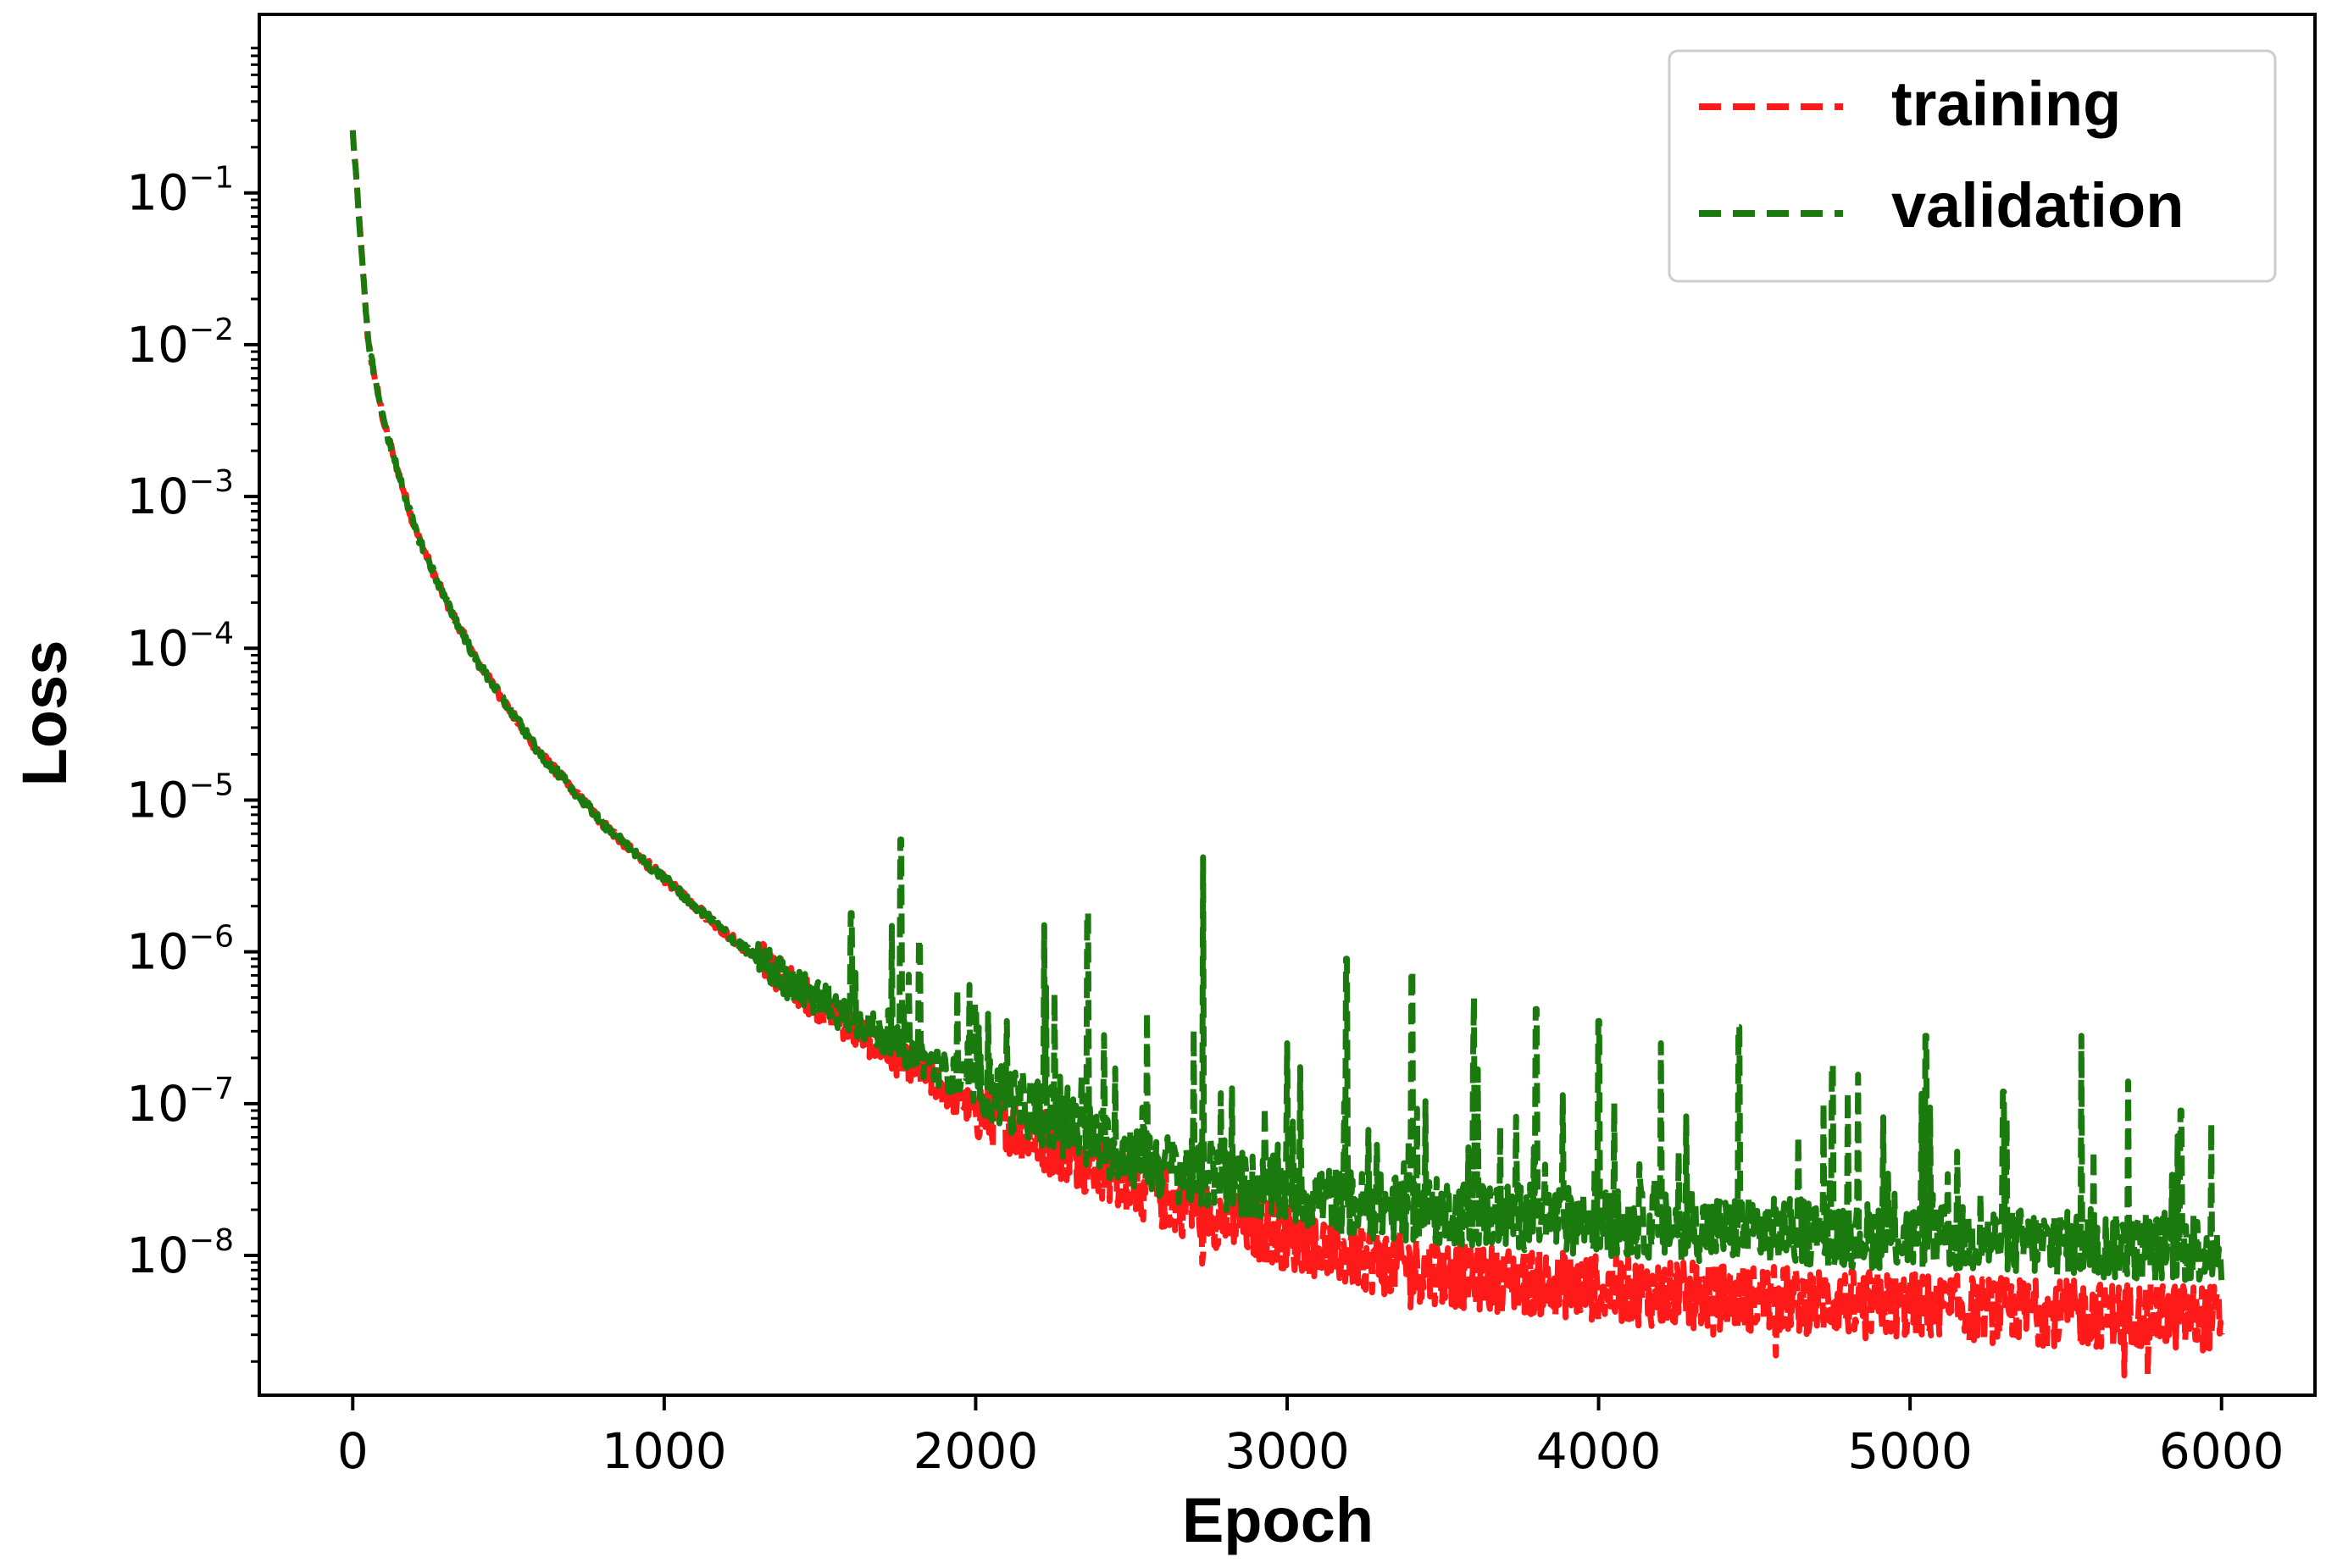 Image resolution: width=2326 pixels, height=1568 pixels. Describe the element at coordinates (180, 1102) in the screenshot. I see `y-tick-label: 10⁻⁷` at that location.